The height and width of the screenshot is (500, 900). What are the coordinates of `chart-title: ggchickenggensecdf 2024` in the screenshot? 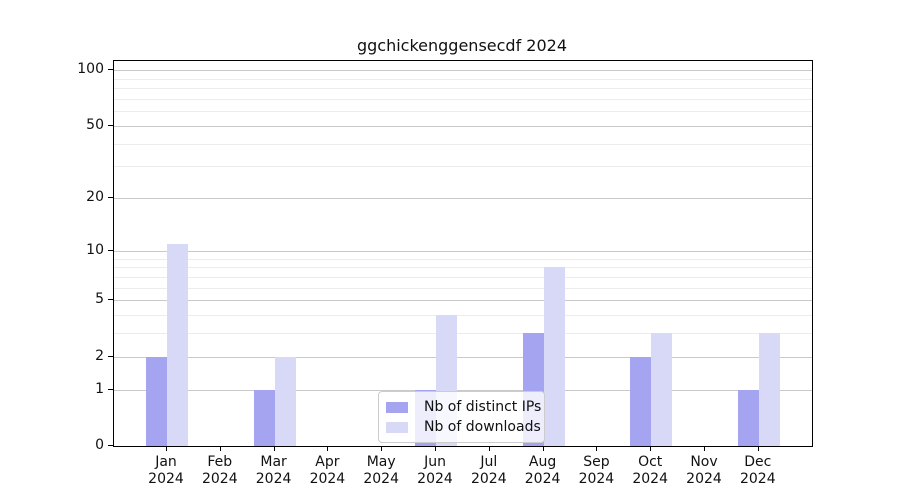 It's located at (462, 45).